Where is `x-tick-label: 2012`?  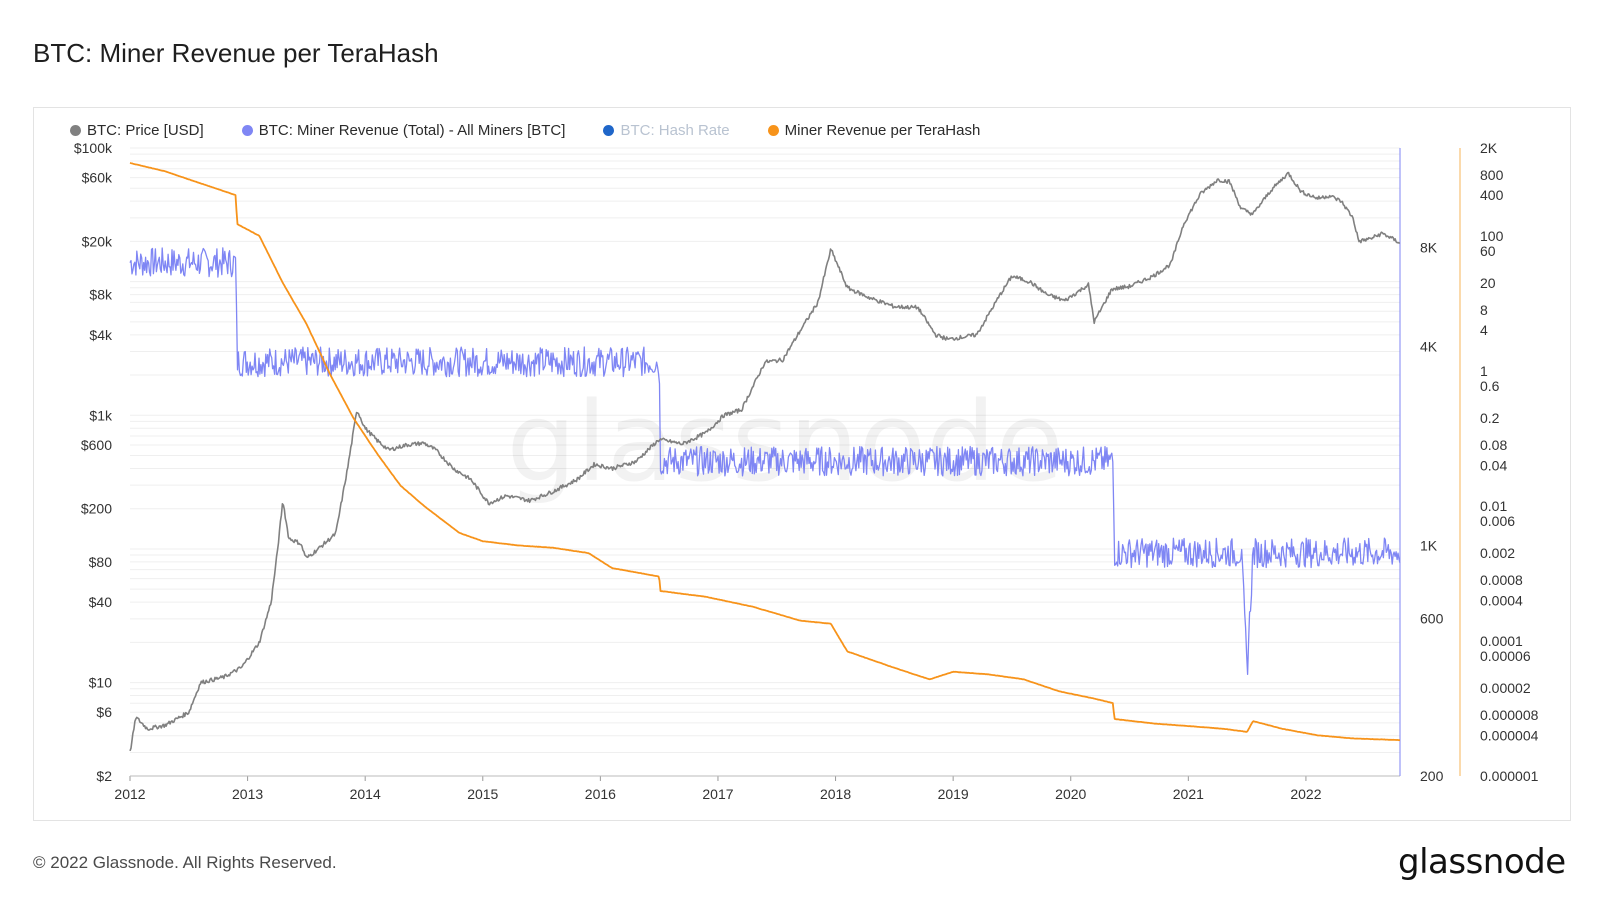
x-tick-label: 2012 is located at coordinates (129, 794).